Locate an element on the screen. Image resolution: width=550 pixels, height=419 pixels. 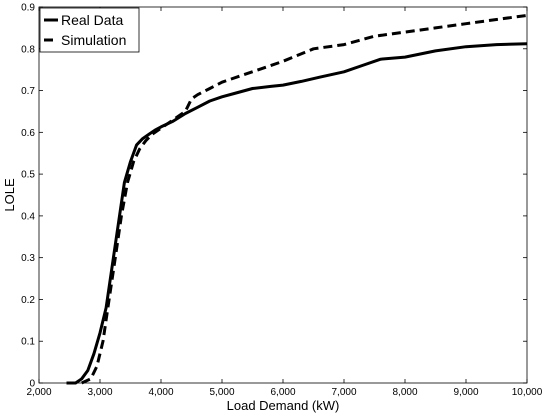
x-tick-label: 9,000 is located at coordinates (465, 392).